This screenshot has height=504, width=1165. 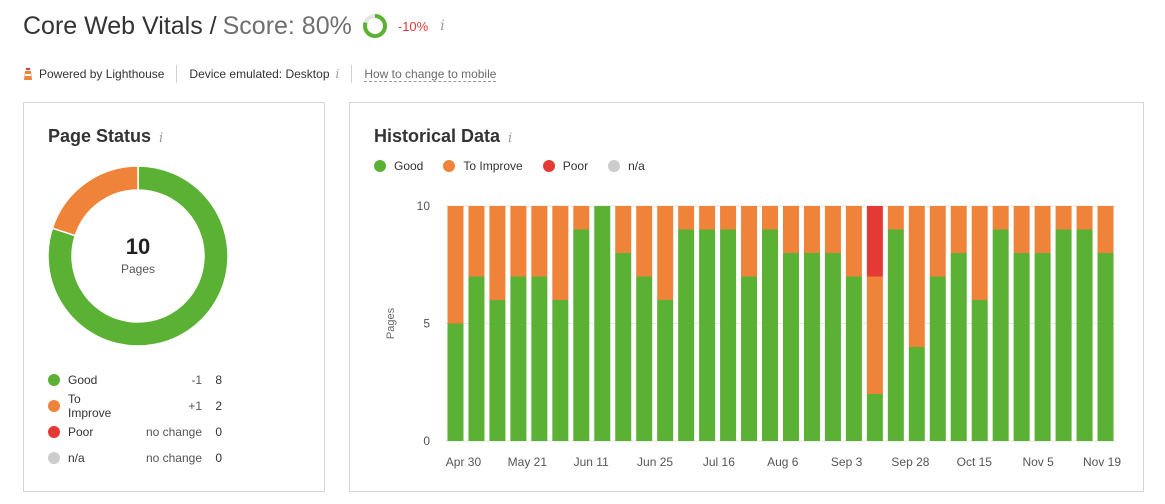 I want to click on legend-item-good: Good, so click(x=398, y=166).